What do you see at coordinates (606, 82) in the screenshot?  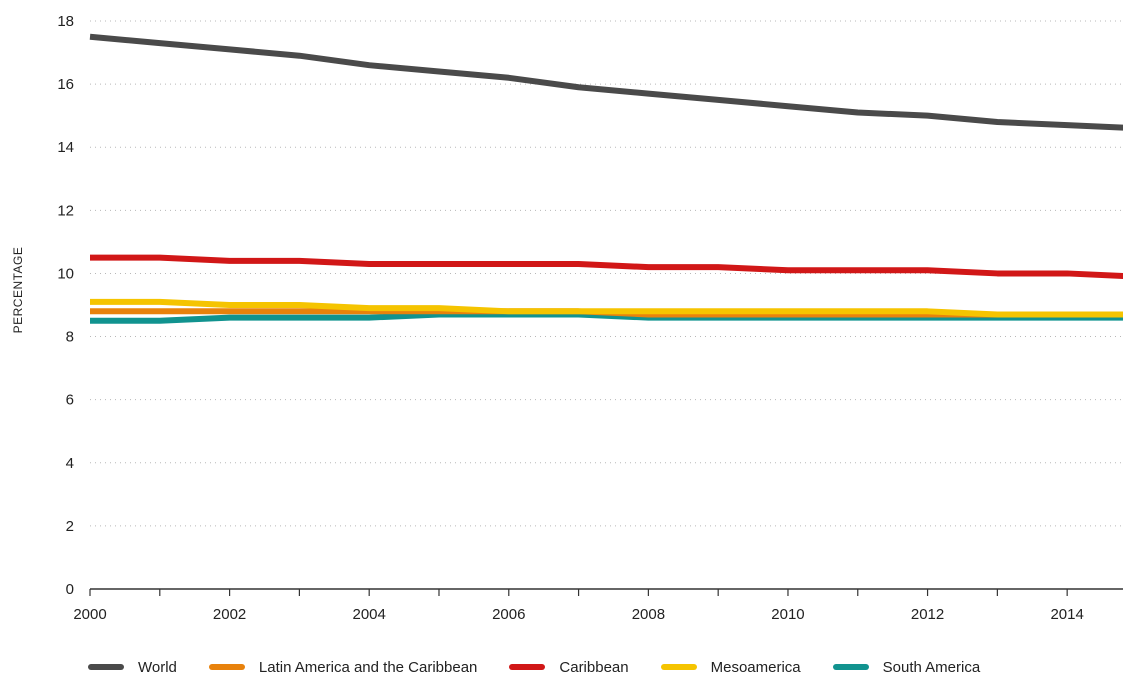 I see `series-line-world` at bounding box center [606, 82].